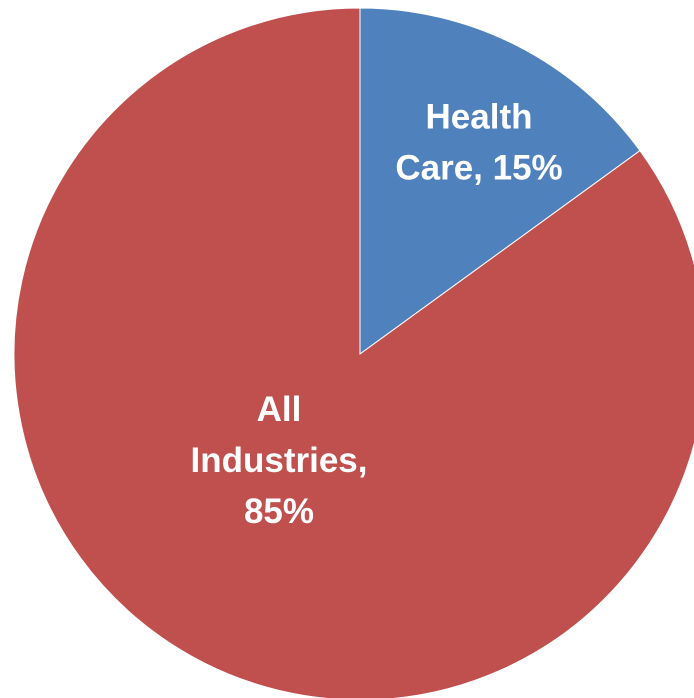  Describe the element at coordinates (279, 409) in the screenshot. I see `slice-label-line: All` at that location.